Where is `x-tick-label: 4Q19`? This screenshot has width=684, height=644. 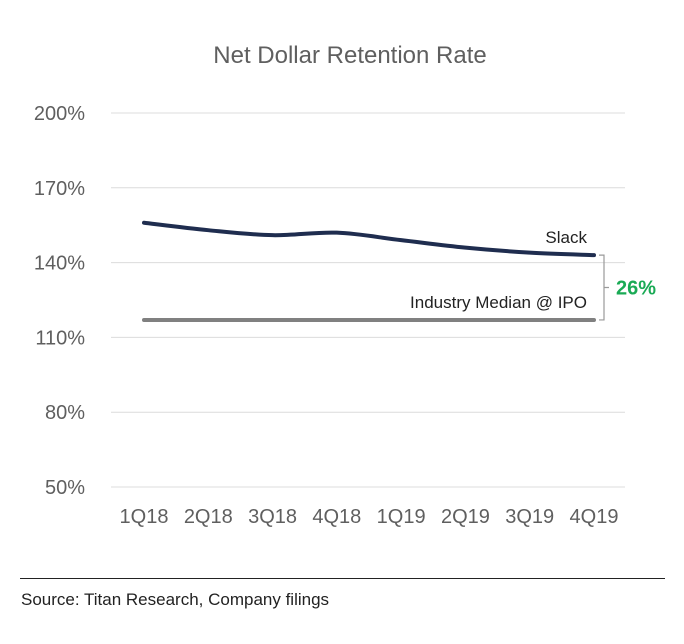
x-tick-label: 4Q19 is located at coordinates (594, 517).